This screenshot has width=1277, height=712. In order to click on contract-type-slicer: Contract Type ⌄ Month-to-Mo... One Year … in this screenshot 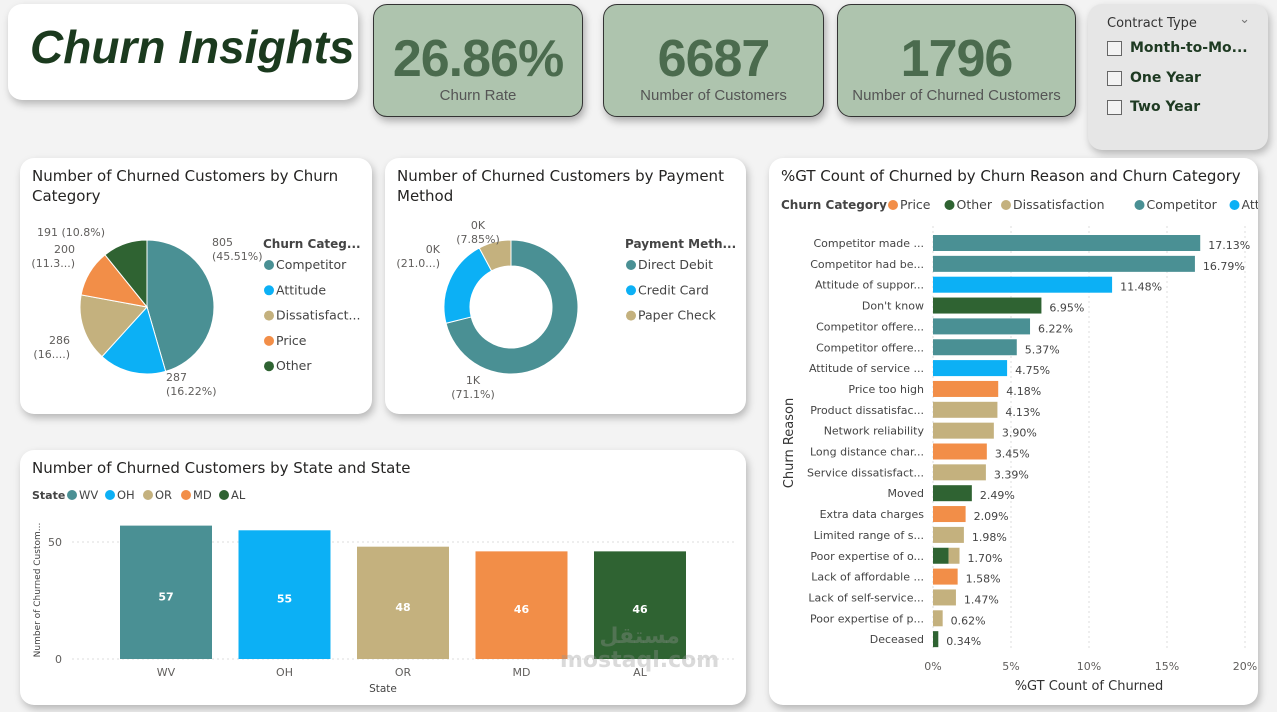, I will do `click(1178, 77)`.